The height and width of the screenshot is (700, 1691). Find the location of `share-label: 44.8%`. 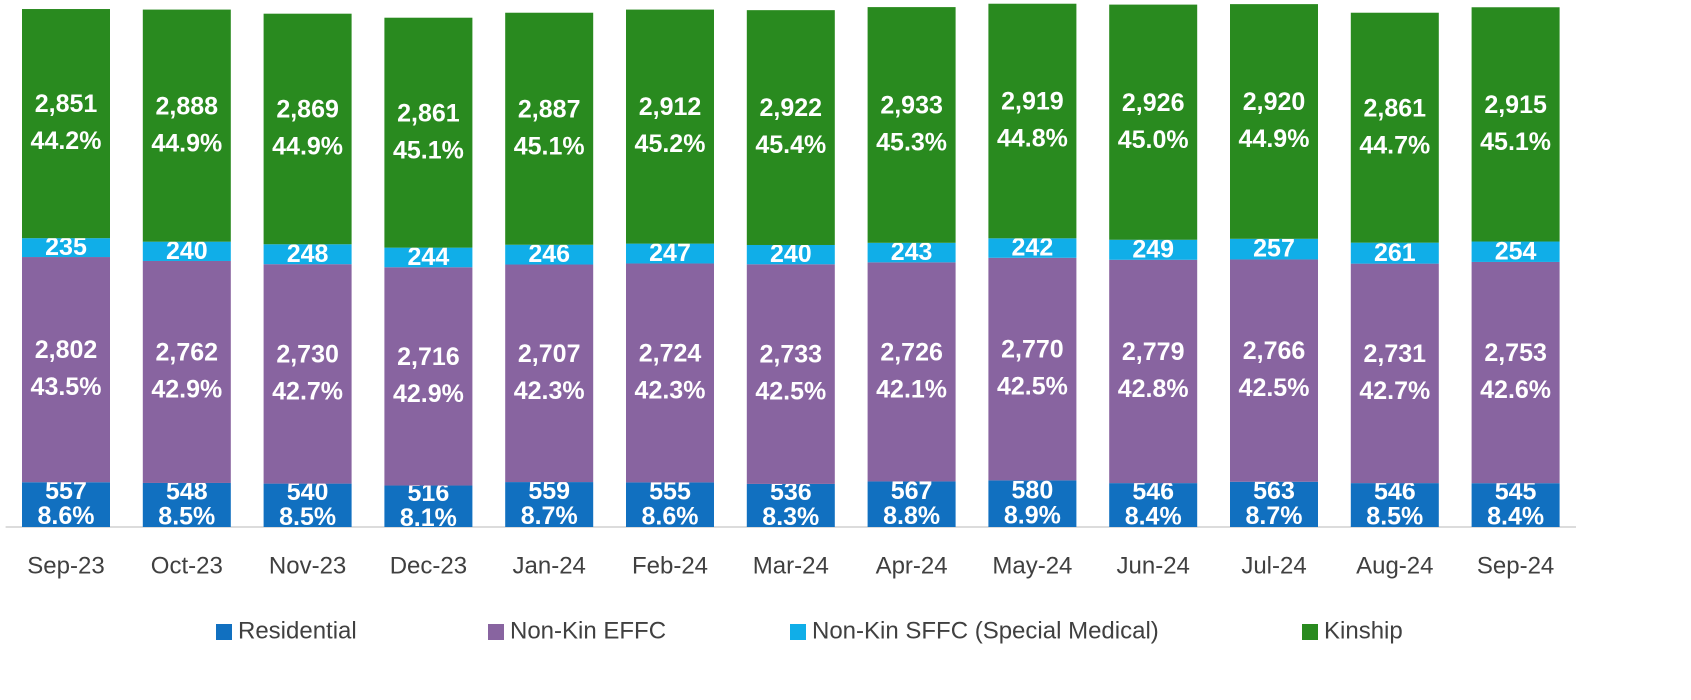

share-label: 44.8% is located at coordinates (1032, 139).